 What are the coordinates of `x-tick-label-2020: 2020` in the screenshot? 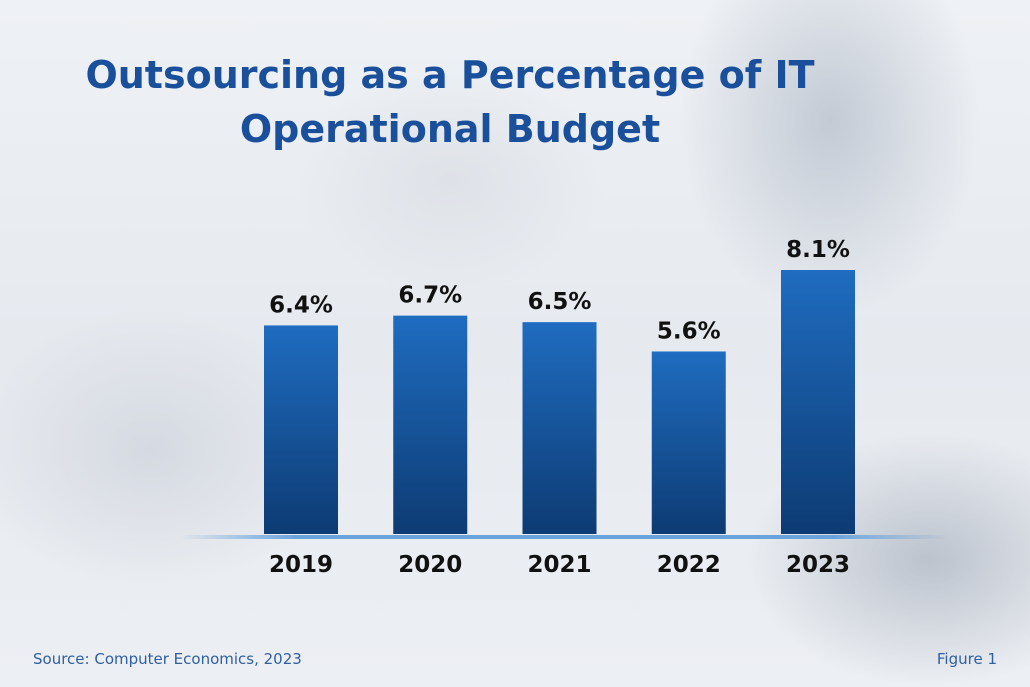 It's located at (430, 565).